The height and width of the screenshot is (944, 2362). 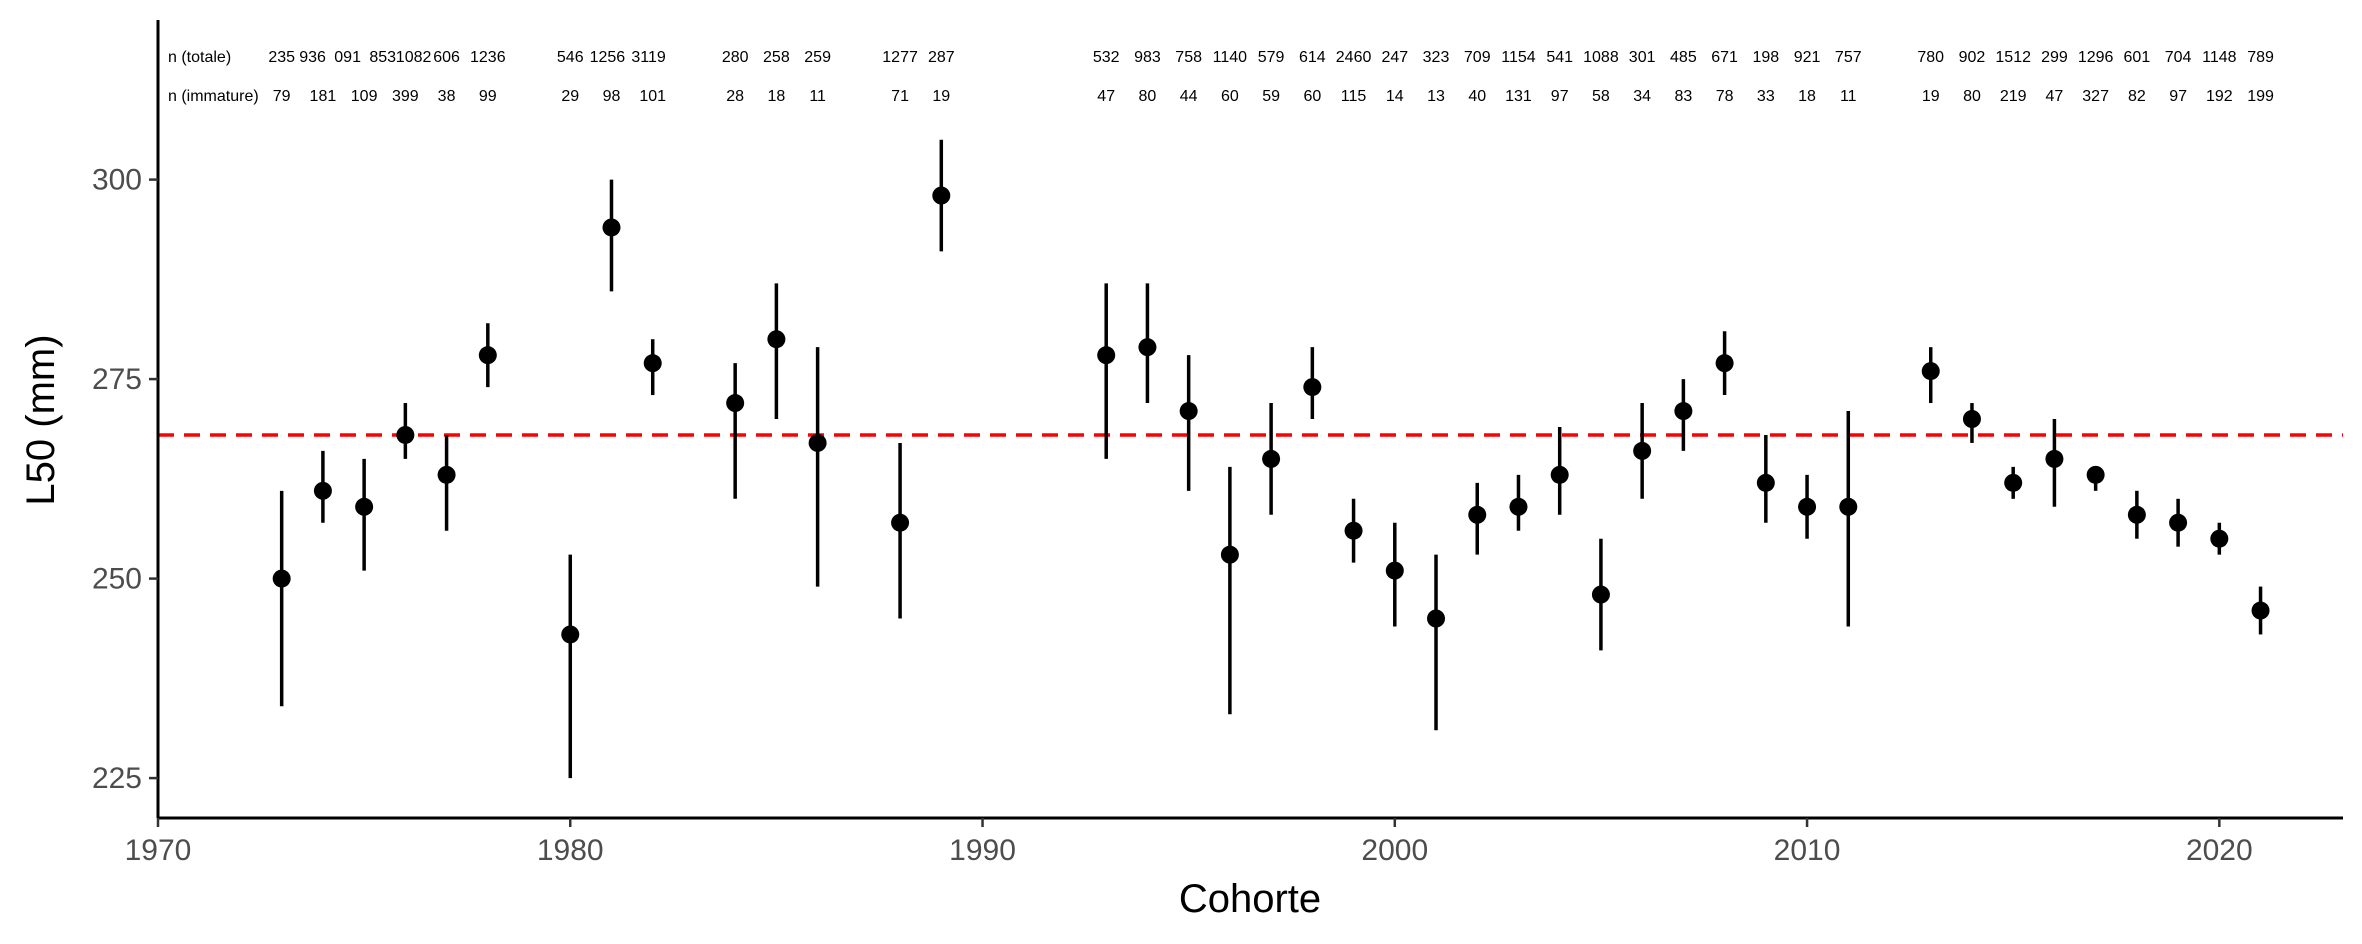 I want to click on count-total-42: 789, so click(x=2260, y=57).